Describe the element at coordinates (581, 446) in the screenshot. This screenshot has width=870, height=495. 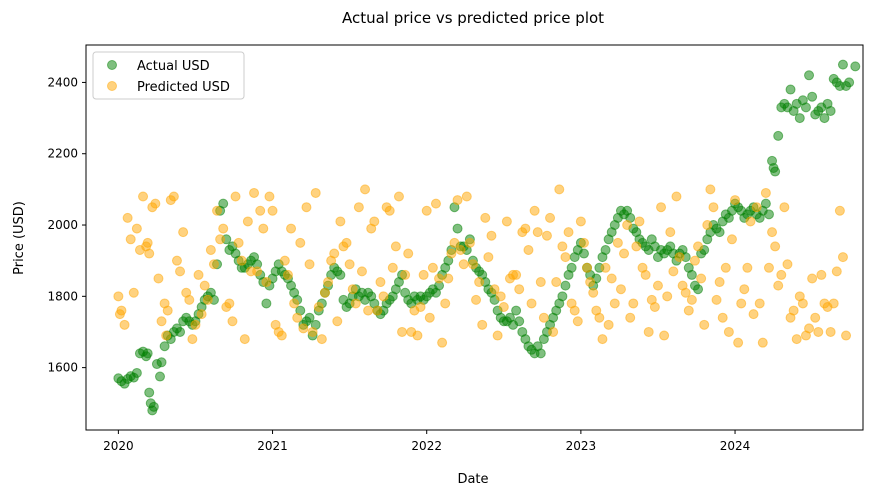
I see `x-tick-label: 2023` at that location.